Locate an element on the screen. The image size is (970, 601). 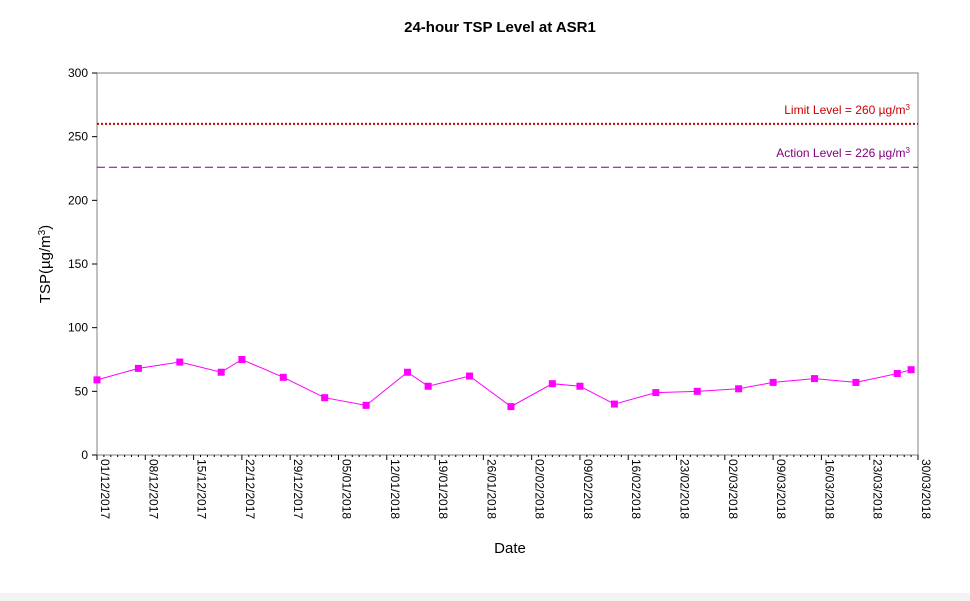
y-tick-label: 150 is located at coordinates (78, 264).